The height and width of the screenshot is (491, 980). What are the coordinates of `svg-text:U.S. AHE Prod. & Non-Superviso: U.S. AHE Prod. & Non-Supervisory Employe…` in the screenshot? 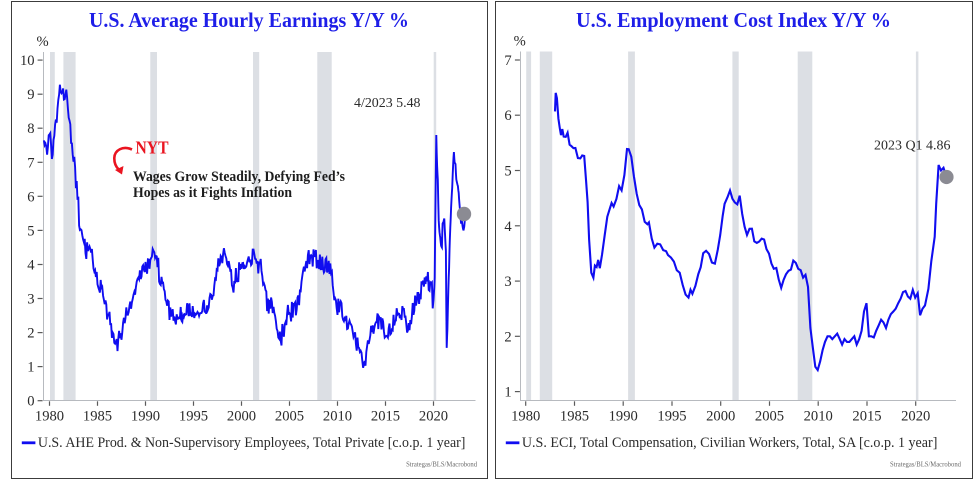 It's located at (252, 443).